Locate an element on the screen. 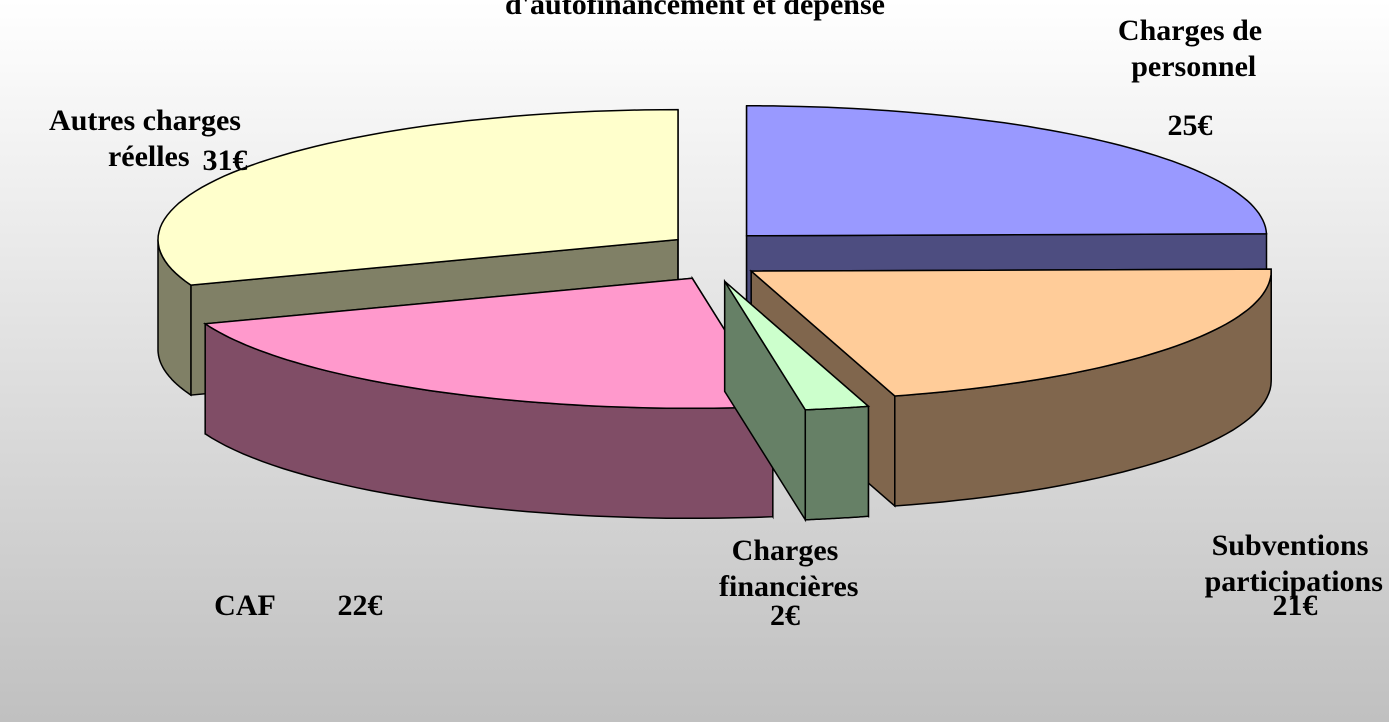 The width and height of the screenshot is (1389, 722). value-label: 31€ is located at coordinates (225, 160).